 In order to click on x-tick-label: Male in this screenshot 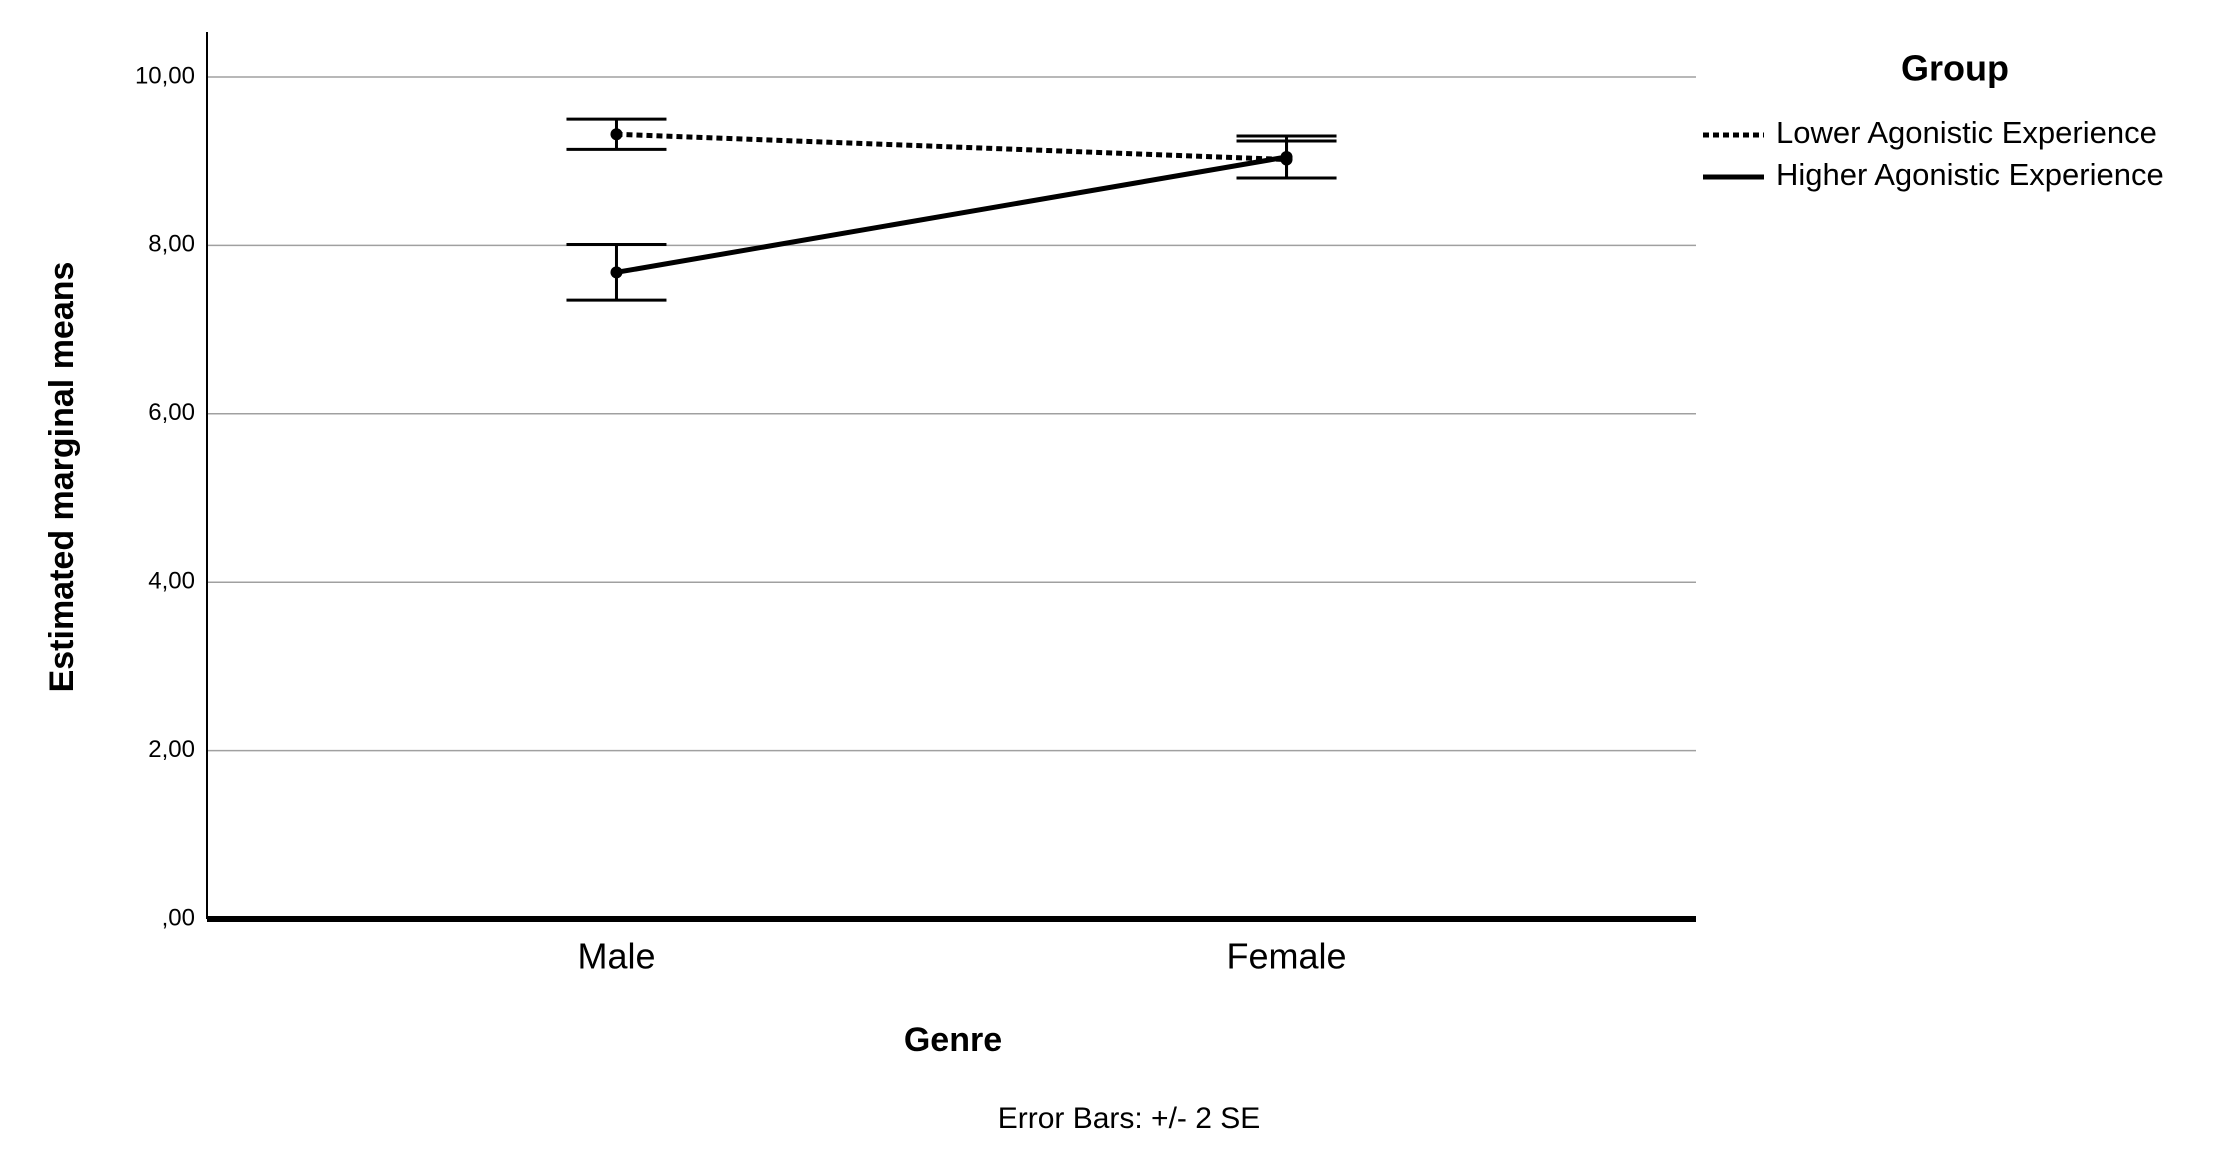, I will do `click(616, 956)`.